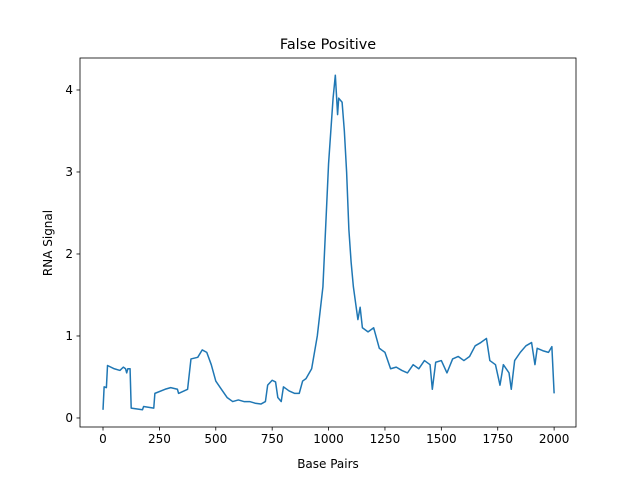  Describe the element at coordinates (48, 243) in the screenshot. I see `y-axis-label: RNA Signal` at that location.